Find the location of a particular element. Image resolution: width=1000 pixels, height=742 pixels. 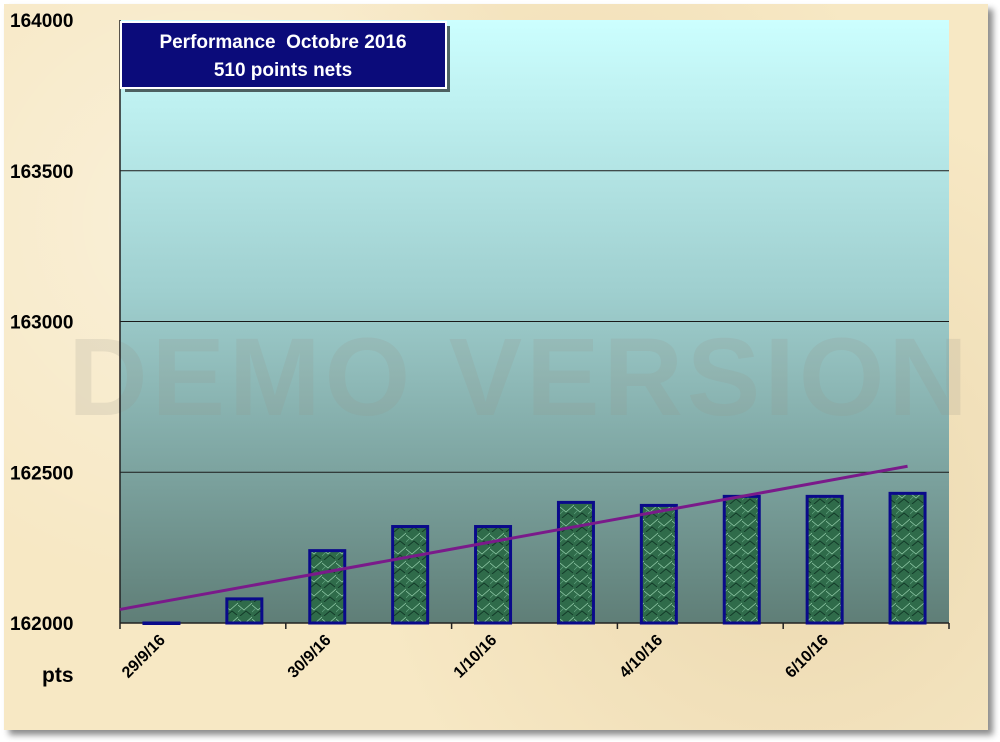

y-unit-label: pts is located at coordinates (58, 675).